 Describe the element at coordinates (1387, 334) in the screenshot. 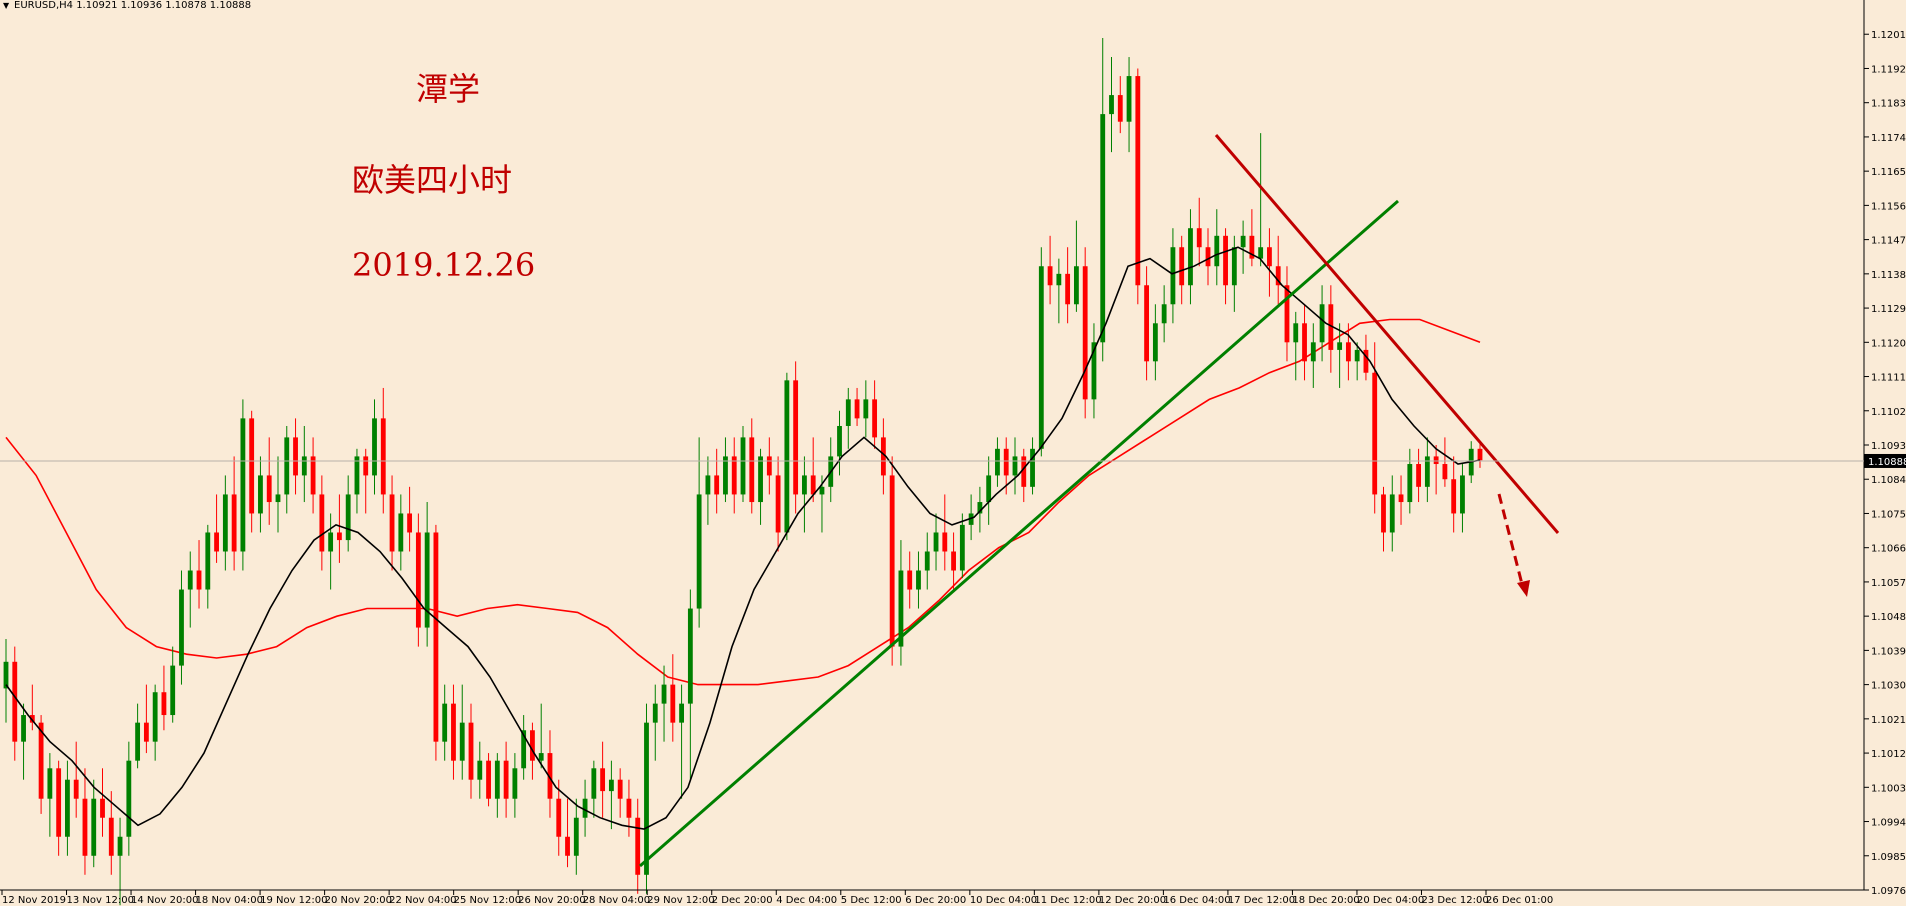

I see `trendline-down` at that location.